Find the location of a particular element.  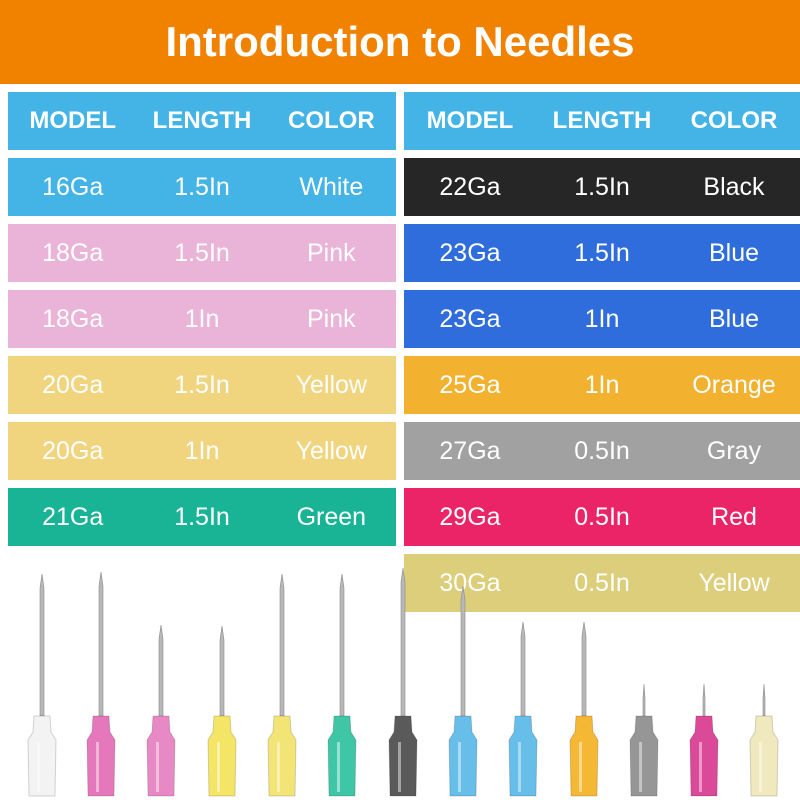

table-row: 30Ga 0.5In Yellow is located at coordinates (602, 583).